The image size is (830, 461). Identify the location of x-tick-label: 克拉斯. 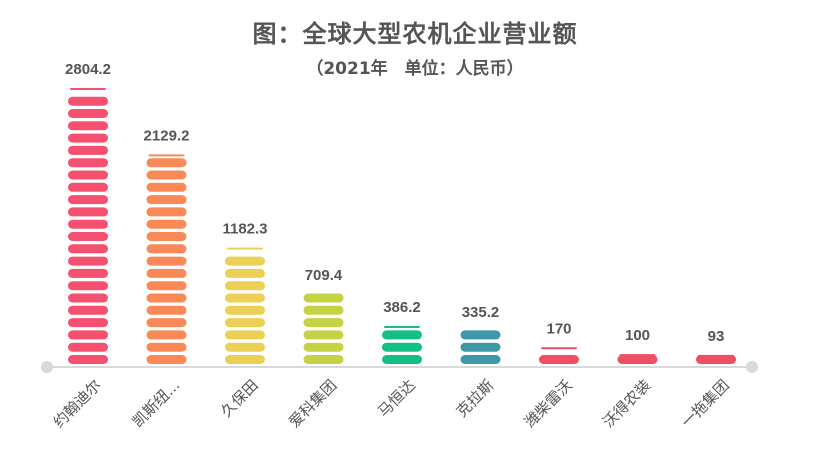
(475, 398).